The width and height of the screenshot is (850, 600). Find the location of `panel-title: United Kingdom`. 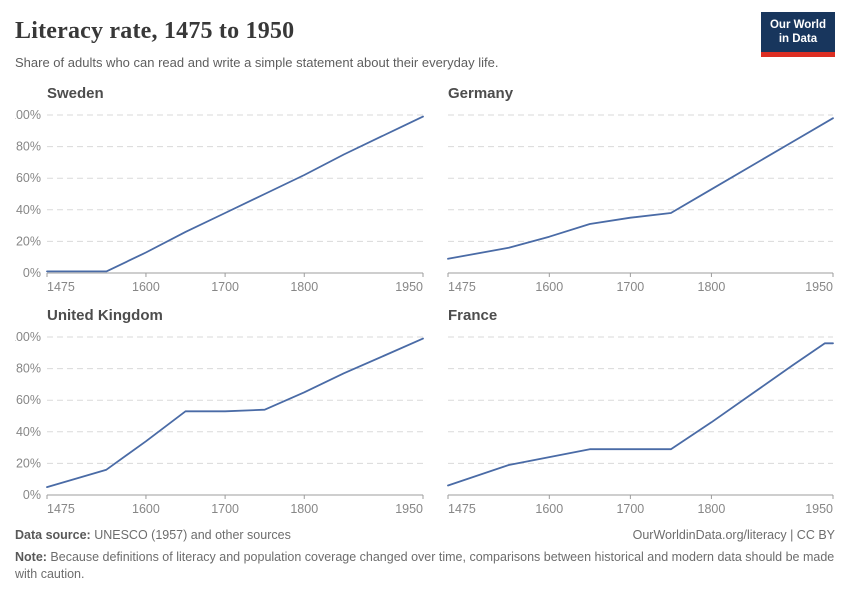

panel-title: United Kingdom is located at coordinates (105, 315).